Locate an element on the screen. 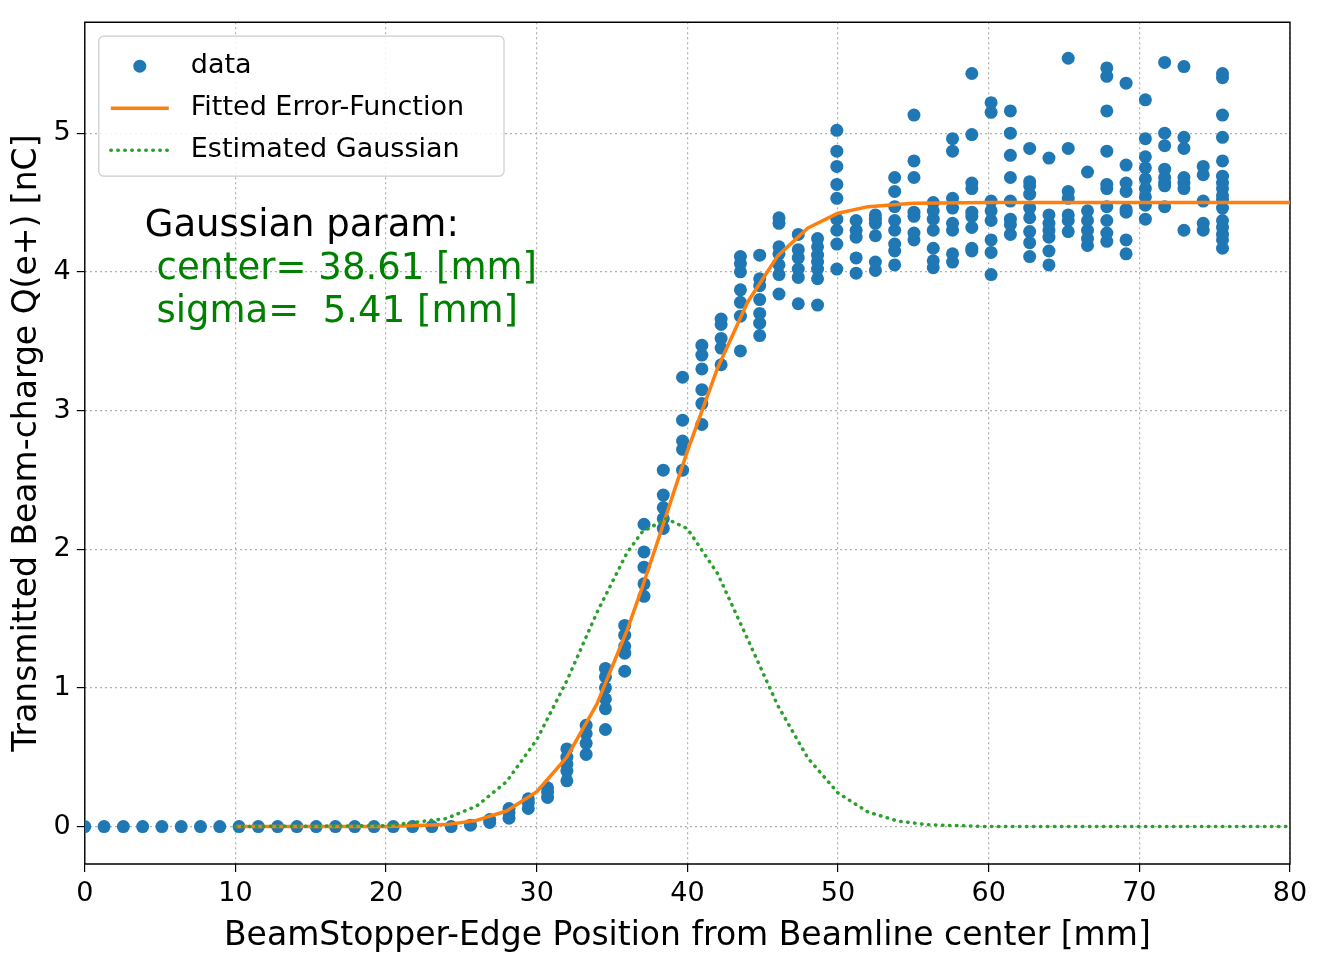  y-tick-label: 4 is located at coordinates (62, 269).